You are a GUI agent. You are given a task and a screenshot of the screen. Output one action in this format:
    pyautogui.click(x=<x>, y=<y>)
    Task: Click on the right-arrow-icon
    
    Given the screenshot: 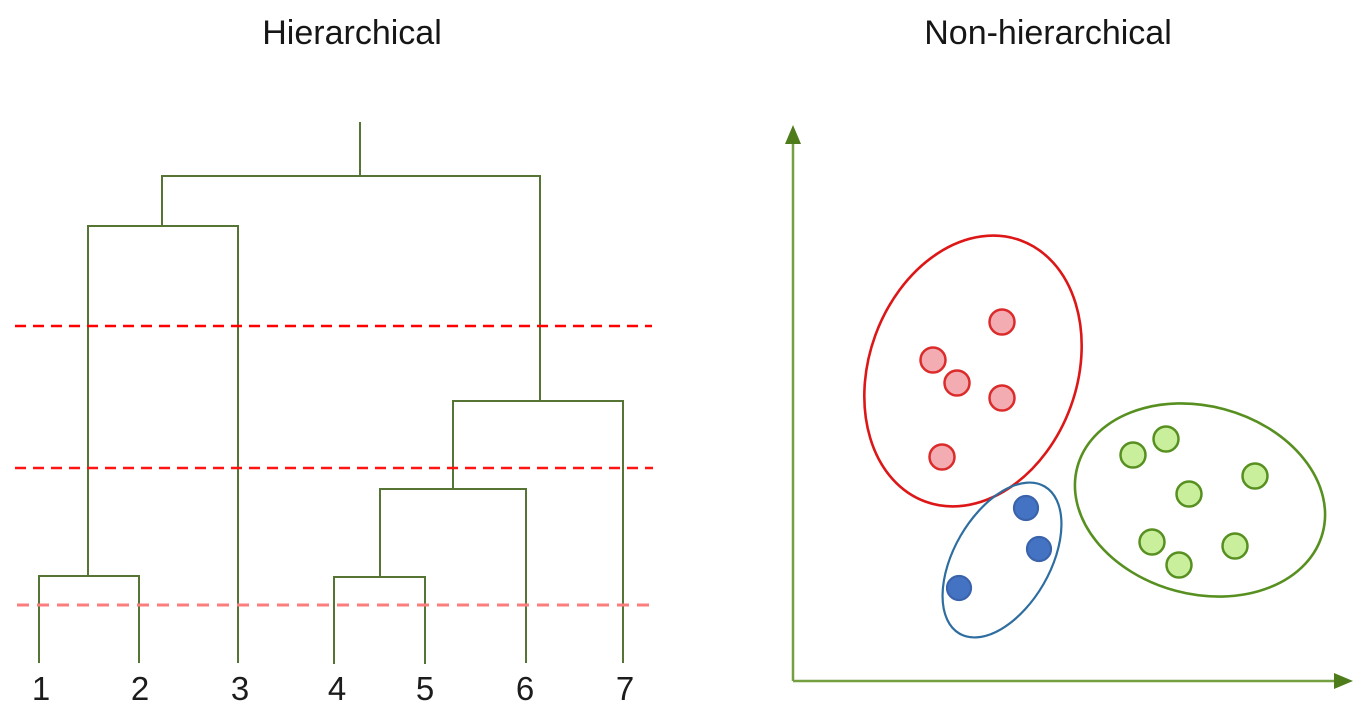 What is the action you would take?
    pyautogui.click(x=1343, y=681)
    